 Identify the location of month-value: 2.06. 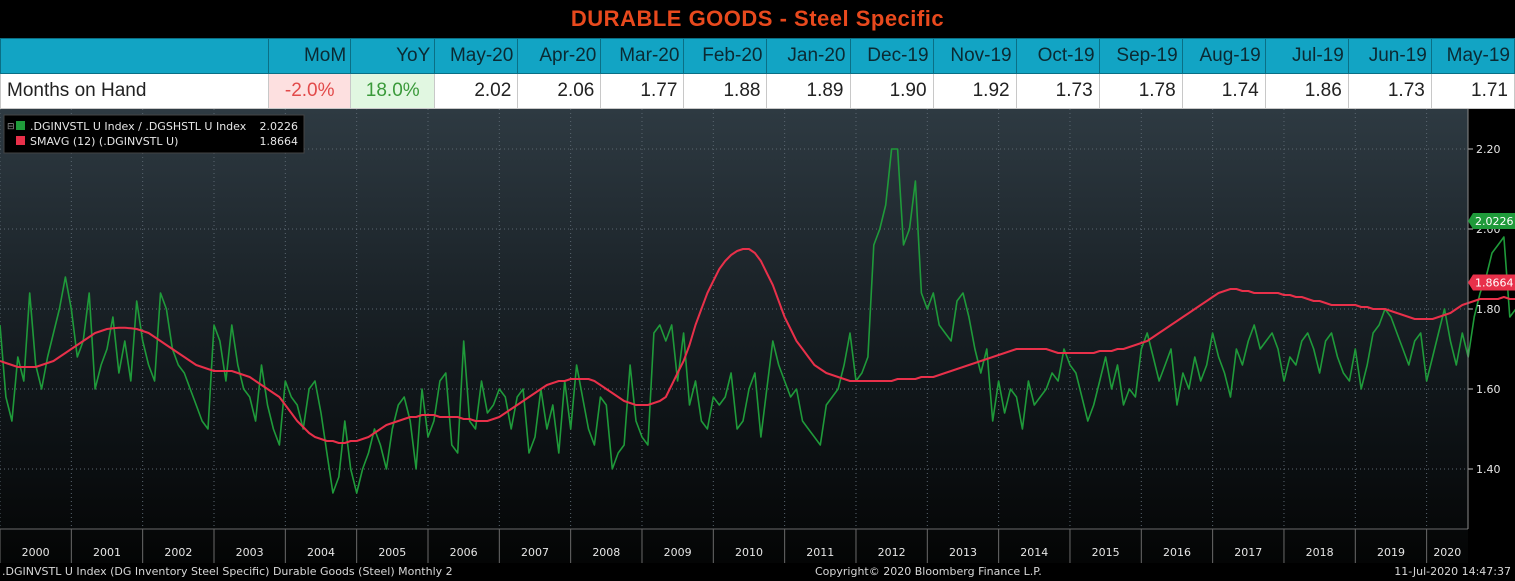
(559, 91).